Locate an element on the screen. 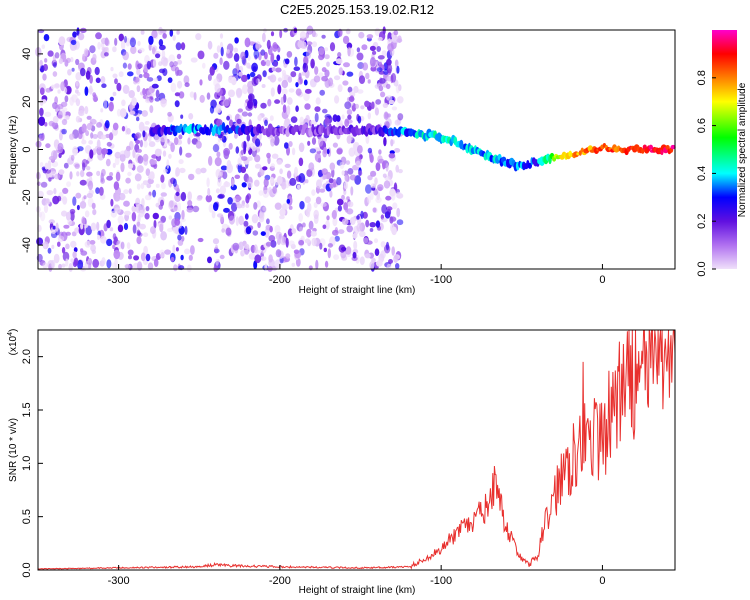 The image size is (750, 600). spectrogram-y-label: Frequency (Hz) is located at coordinates (13, 150).